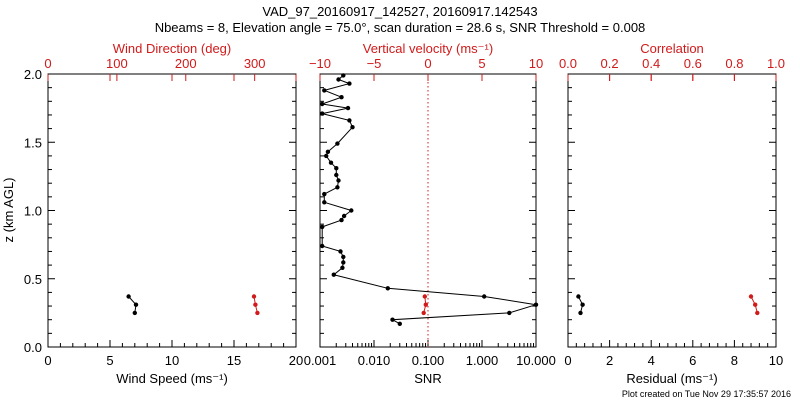  I want to click on top-tick-label: 0.2, so click(610, 63).